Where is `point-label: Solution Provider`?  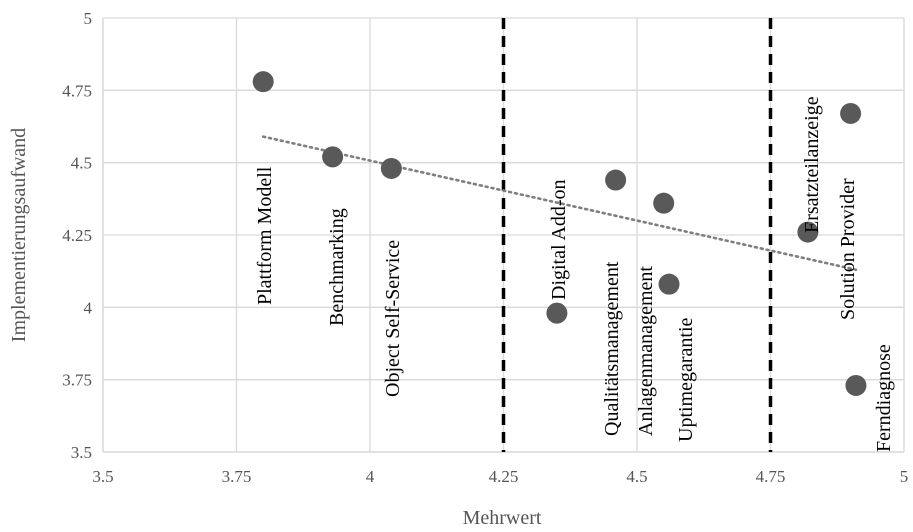
point-label: Solution Provider is located at coordinates (848, 249).